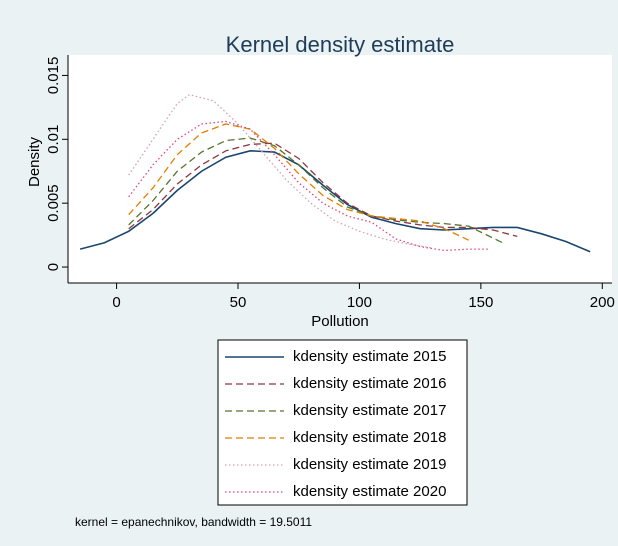 This screenshot has width=618, height=546. What do you see at coordinates (53, 203) in the screenshot?
I see `y-tick-label: 0.005` at bounding box center [53, 203].